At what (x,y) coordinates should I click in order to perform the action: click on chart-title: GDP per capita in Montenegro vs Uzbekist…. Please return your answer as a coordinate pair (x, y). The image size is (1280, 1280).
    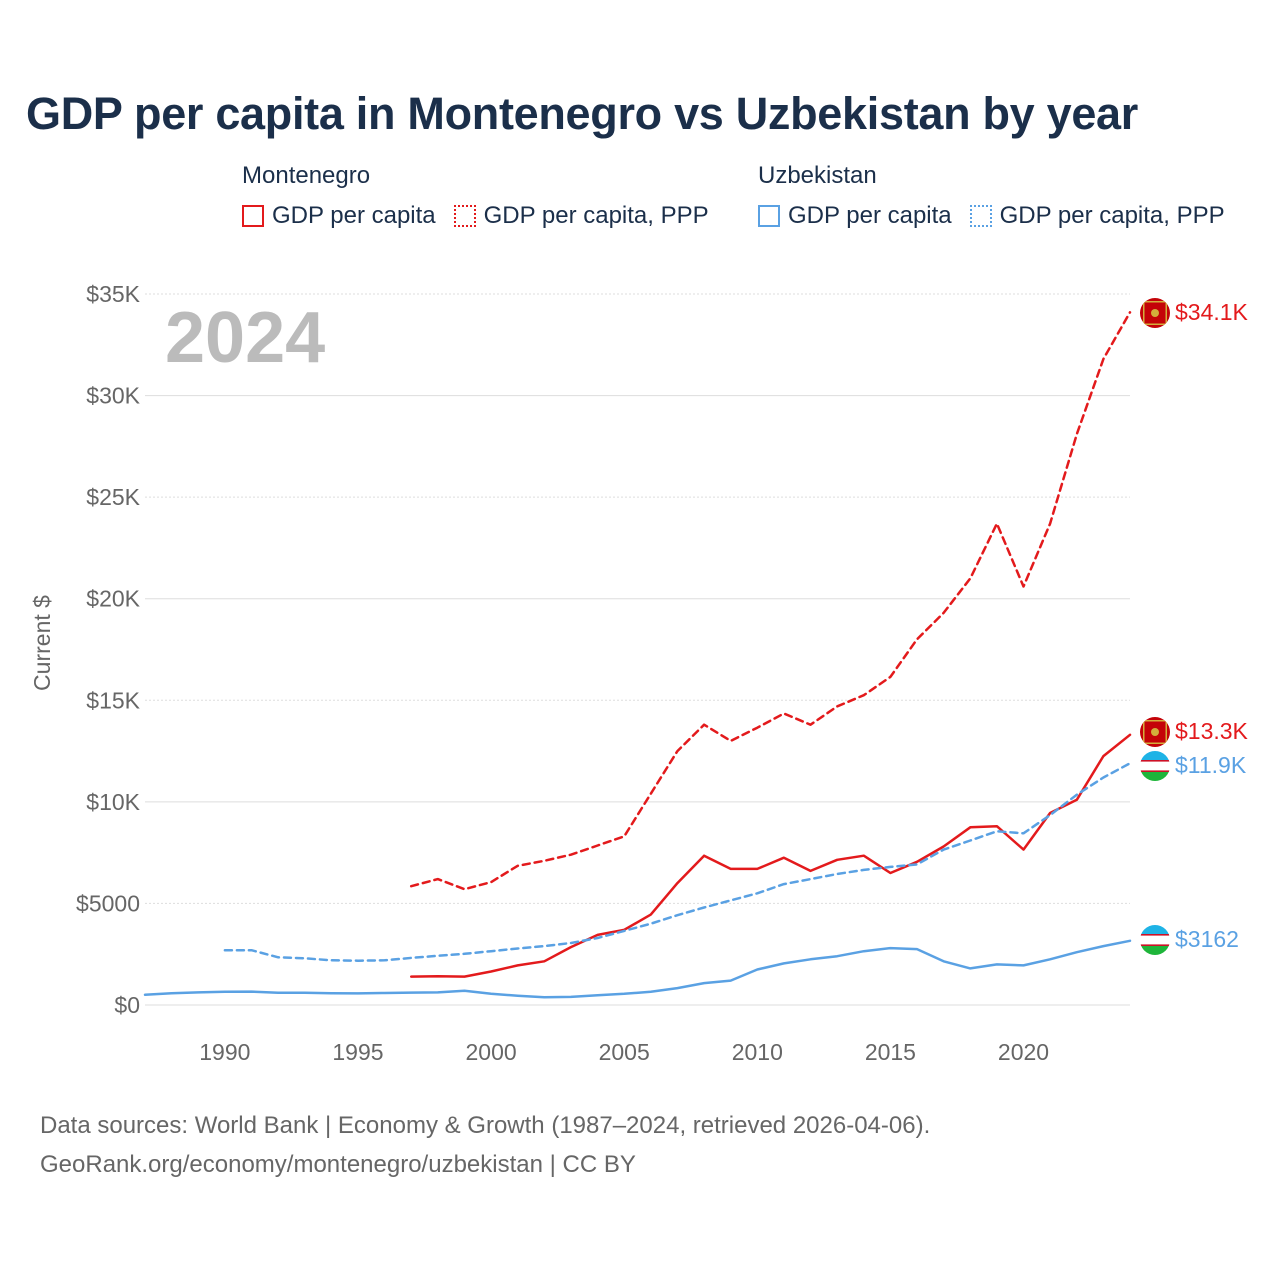
    Looking at the image, I should click on (582, 113).